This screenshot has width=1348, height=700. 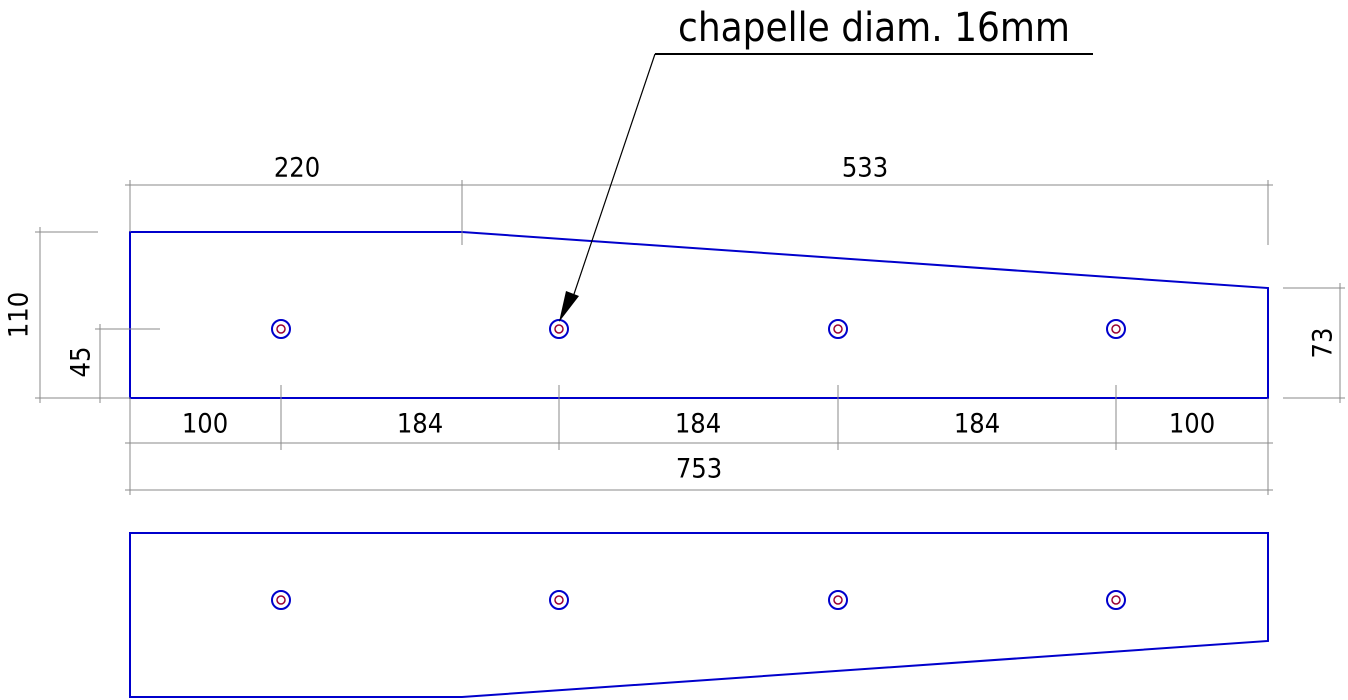 What do you see at coordinates (19, 315) in the screenshot?
I see `dimension-label: 110` at bounding box center [19, 315].